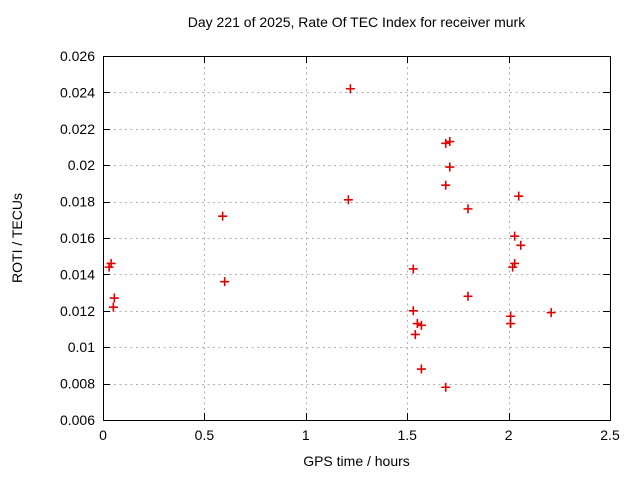  I want to click on x-tick-label: 1.5, so click(407, 435).